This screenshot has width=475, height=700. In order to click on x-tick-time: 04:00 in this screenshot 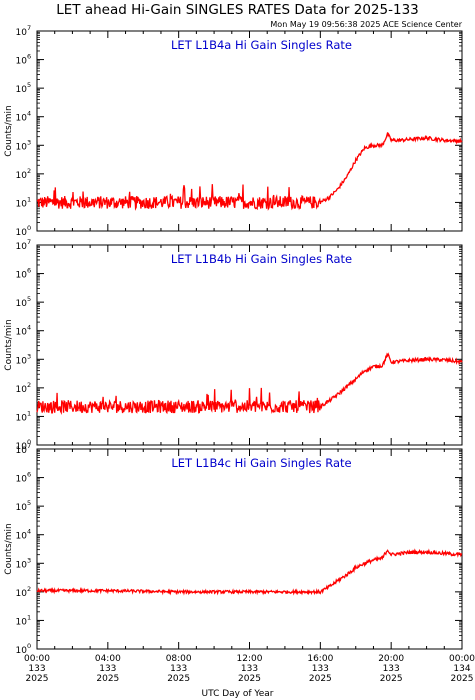, I will do `click(108, 659)`.